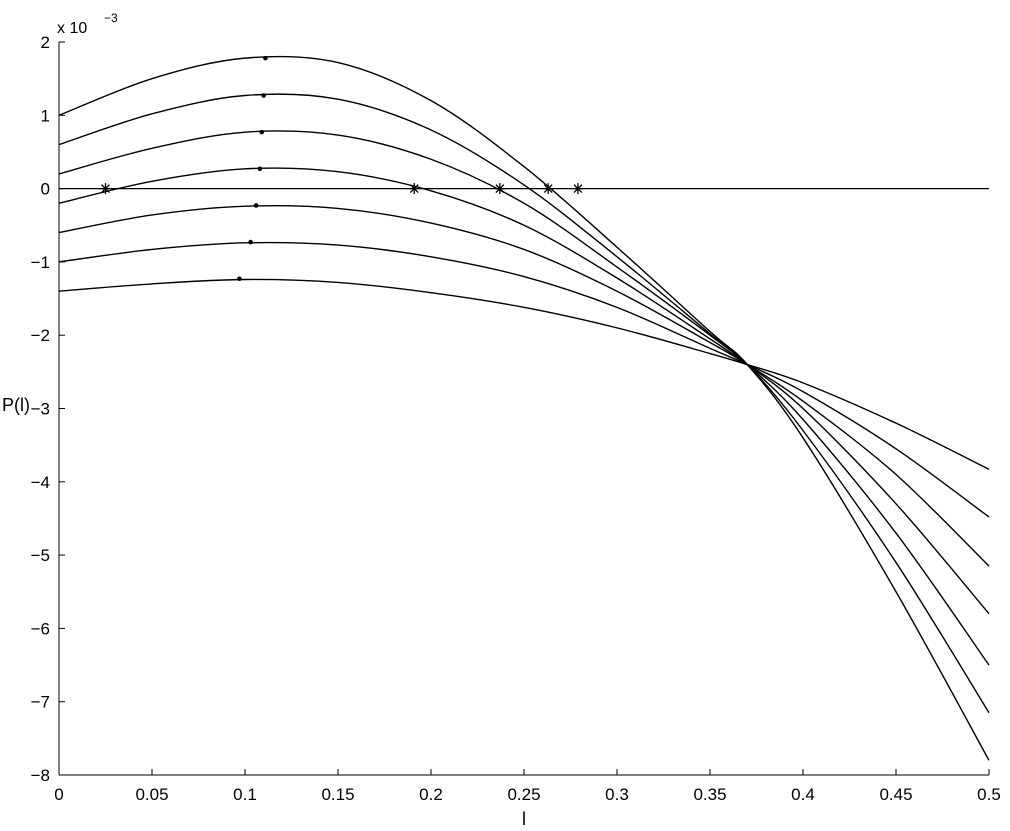  I want to click on x-tick-label: 0.1, so click(245, 794).